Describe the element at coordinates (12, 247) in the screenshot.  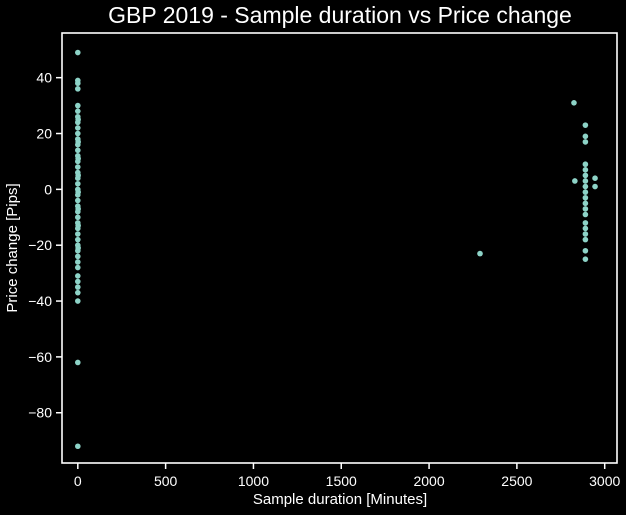
I see `y-axis-label: Price change [Pips]` at that location.